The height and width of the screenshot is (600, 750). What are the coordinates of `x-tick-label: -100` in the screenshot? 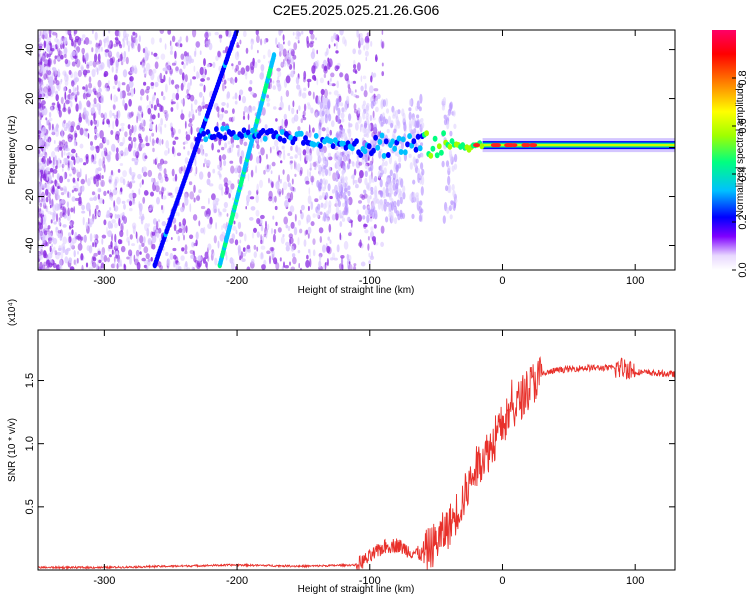 It's located at (370, 581).